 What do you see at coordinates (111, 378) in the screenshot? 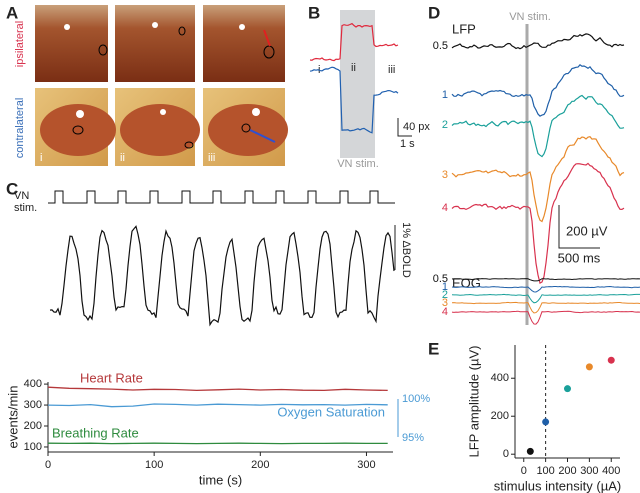
I see `series-label: Heart Rate` at bounding box center [111, 378].